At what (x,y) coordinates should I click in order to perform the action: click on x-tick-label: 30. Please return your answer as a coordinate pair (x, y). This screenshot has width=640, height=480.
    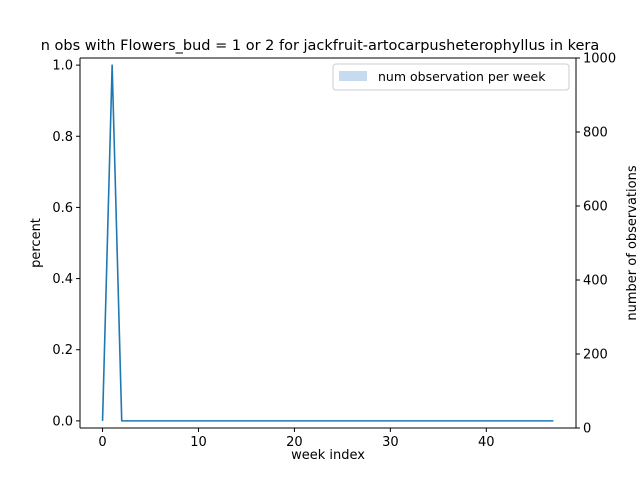
    Looking at the image, I should click on (390, 442).